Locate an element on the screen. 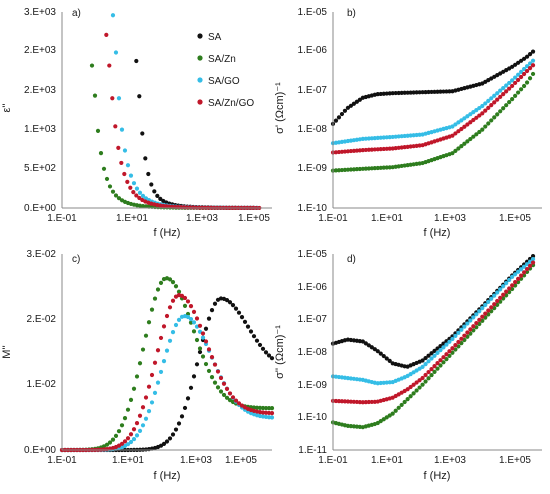  legend-marker-sa-go is located at coordinates (200, 80).